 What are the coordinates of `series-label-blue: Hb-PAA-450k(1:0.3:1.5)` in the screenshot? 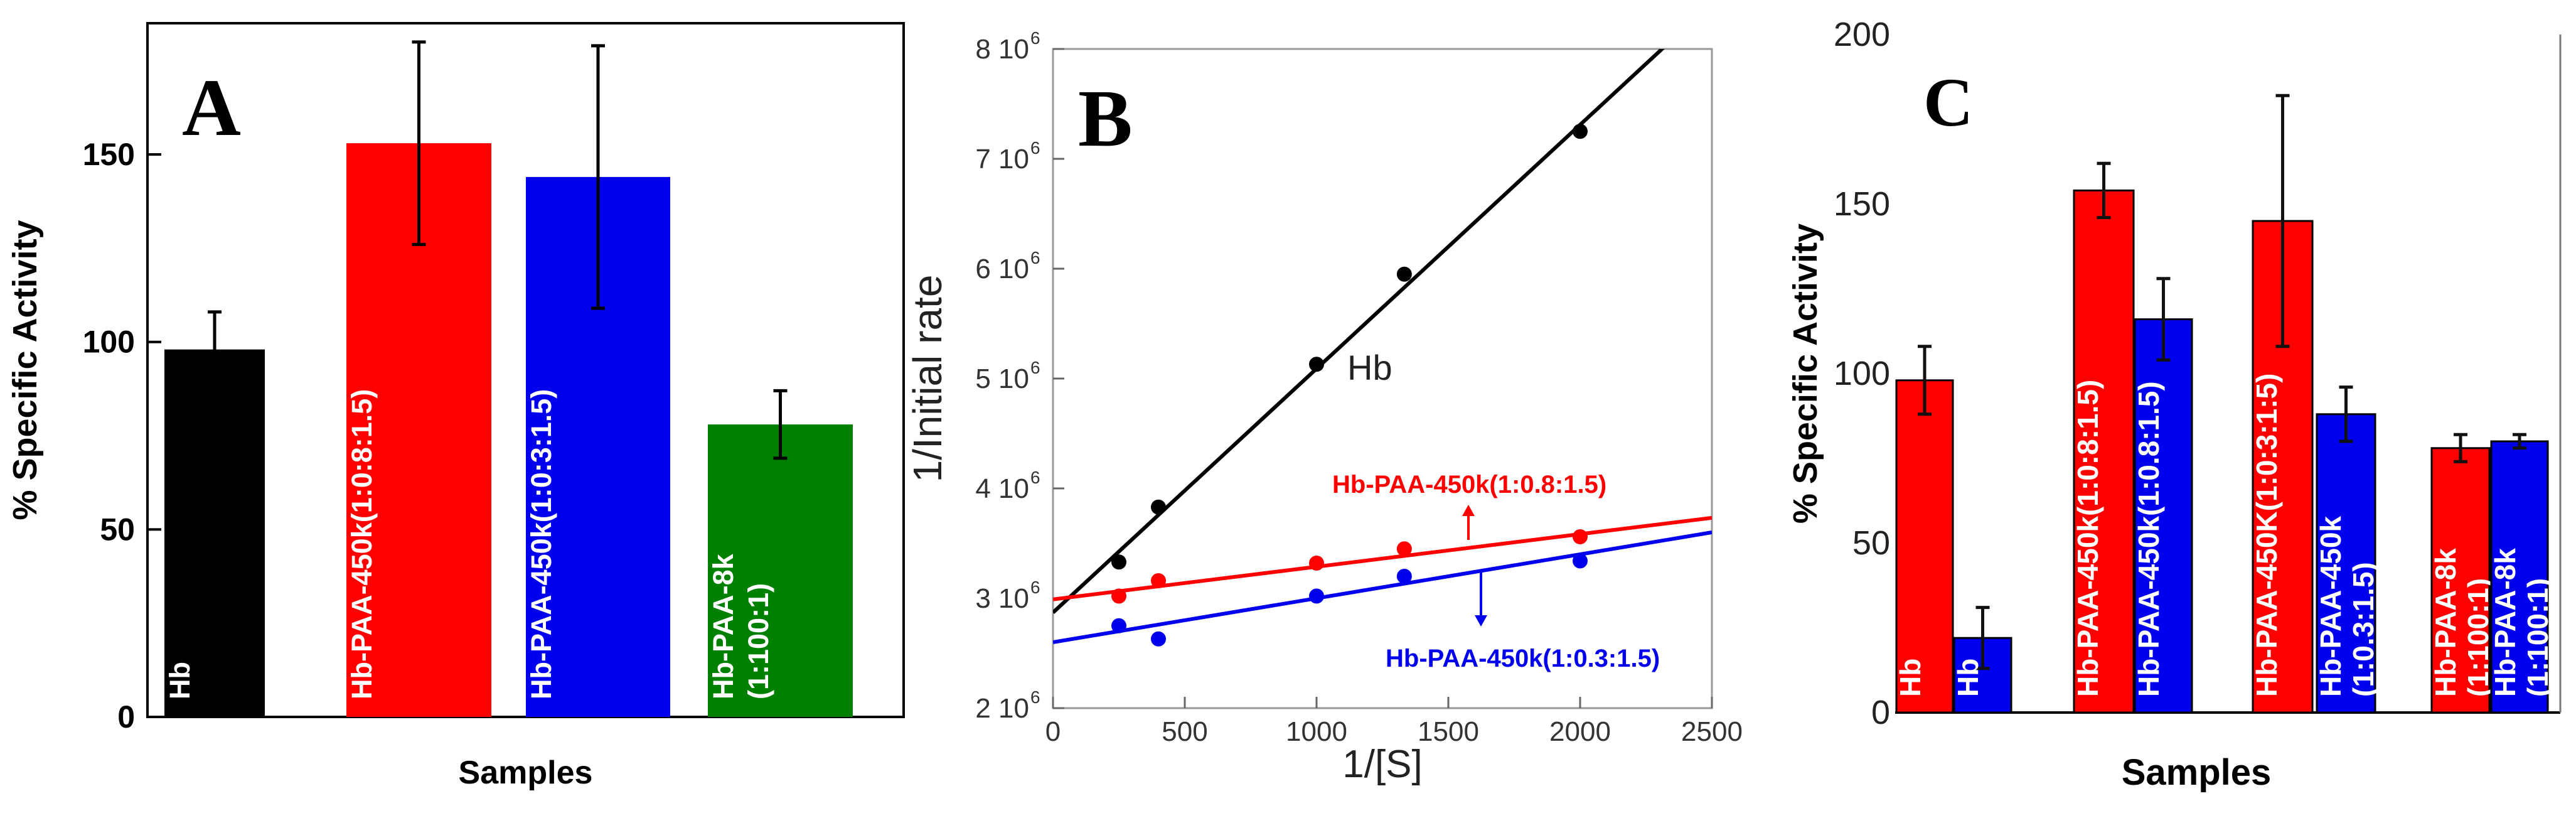 It's located at (1523, 658).